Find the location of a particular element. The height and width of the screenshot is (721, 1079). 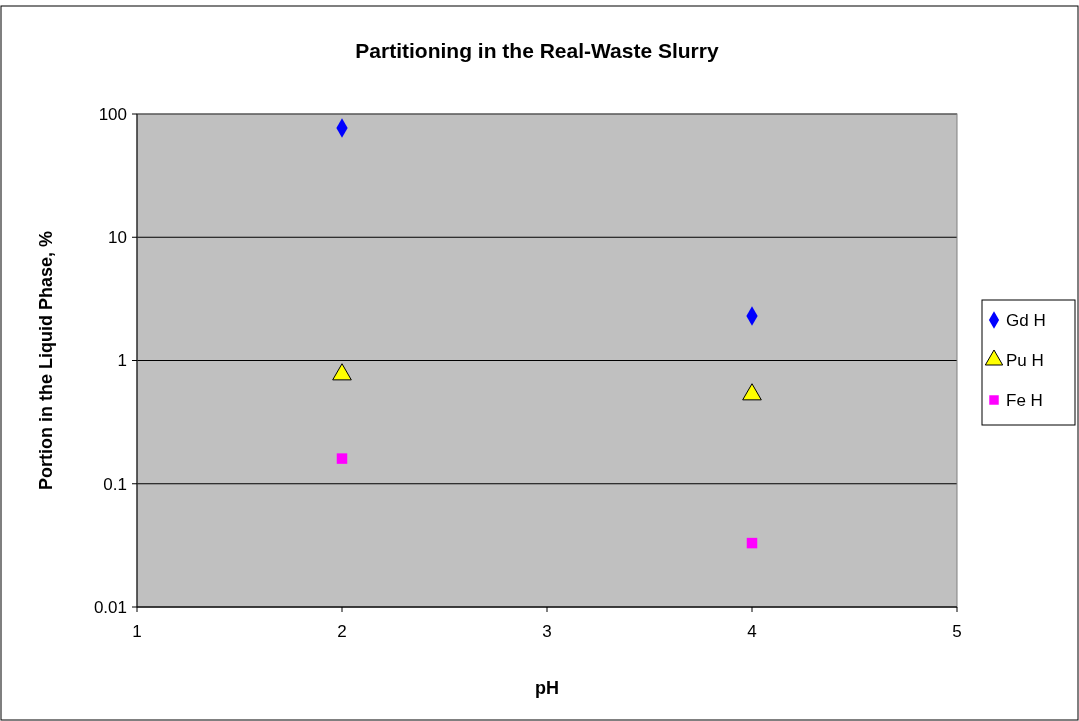

legend-label: Gd H is located at coordinates (1026, 320).